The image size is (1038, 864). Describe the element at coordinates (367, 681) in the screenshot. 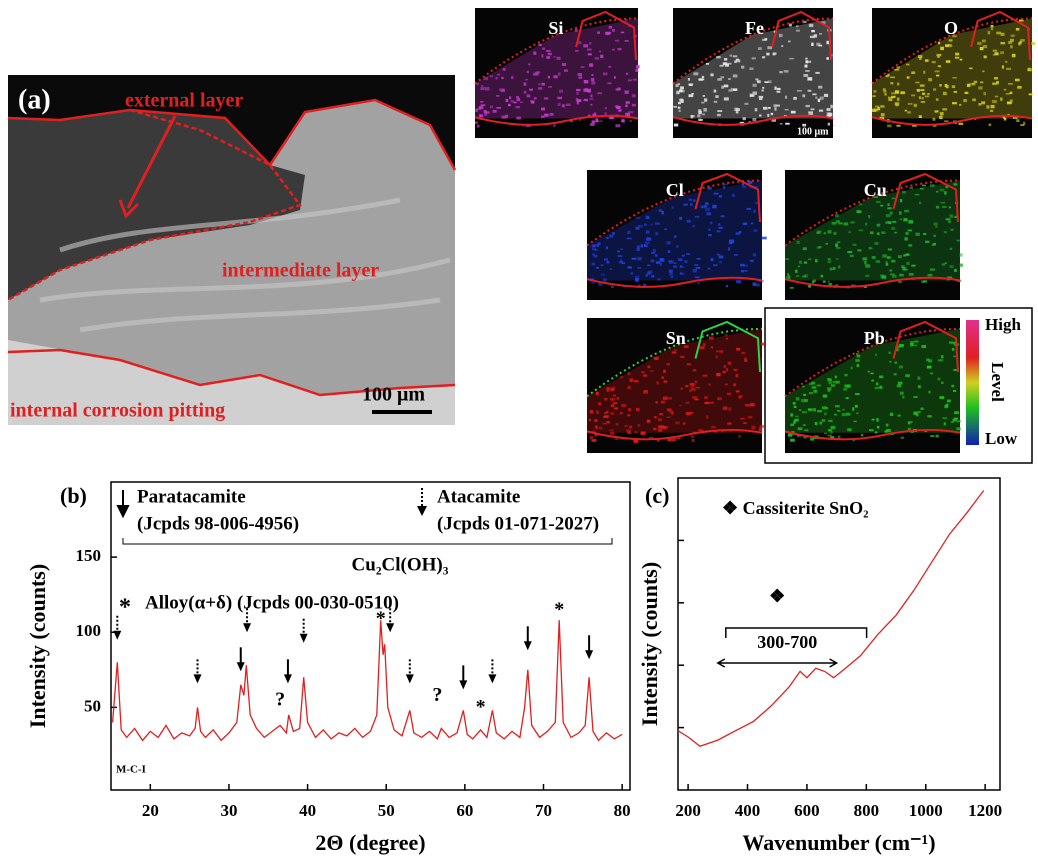

I see `data-line` at that location.